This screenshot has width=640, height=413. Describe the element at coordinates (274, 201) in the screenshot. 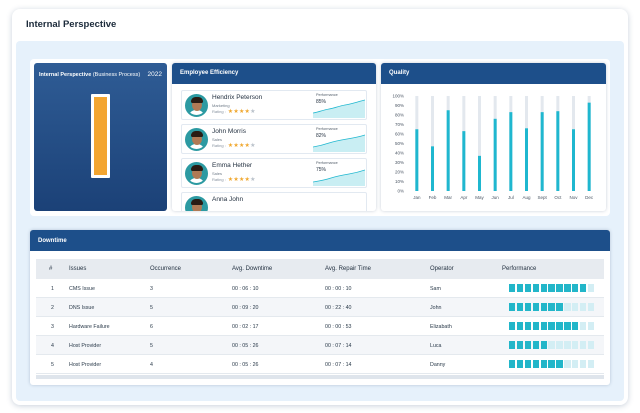

I see `employee-card: Anna John` at that location.